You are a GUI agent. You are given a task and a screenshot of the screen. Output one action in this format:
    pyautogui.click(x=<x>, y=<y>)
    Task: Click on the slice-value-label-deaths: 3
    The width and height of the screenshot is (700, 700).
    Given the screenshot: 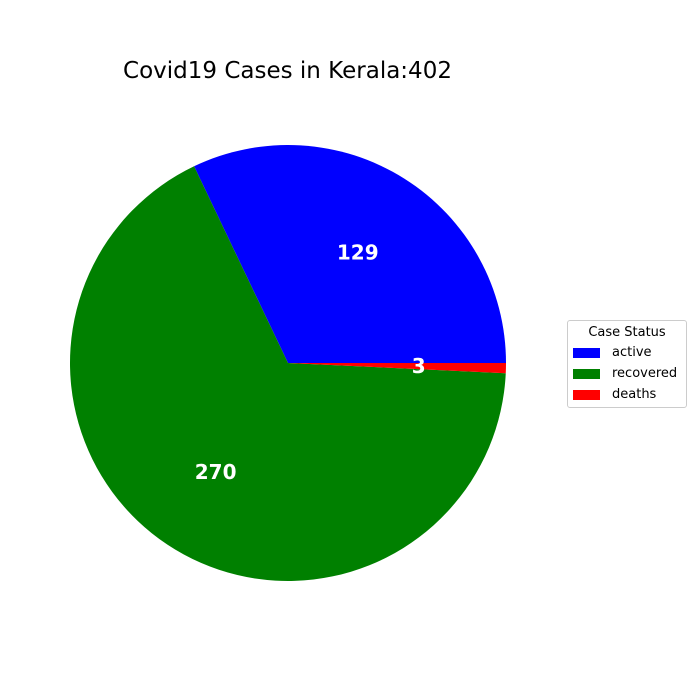 What is the action you would take?
    pyautogui.click(x=419, y=366)
    